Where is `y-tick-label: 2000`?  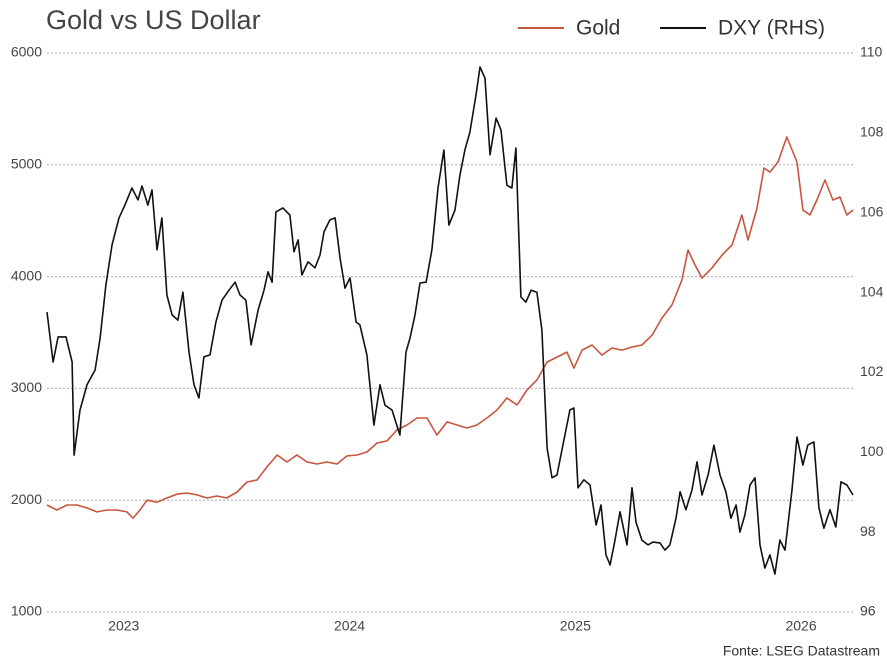 y-tick-label: 2000 is located at coordinates (26, 499).